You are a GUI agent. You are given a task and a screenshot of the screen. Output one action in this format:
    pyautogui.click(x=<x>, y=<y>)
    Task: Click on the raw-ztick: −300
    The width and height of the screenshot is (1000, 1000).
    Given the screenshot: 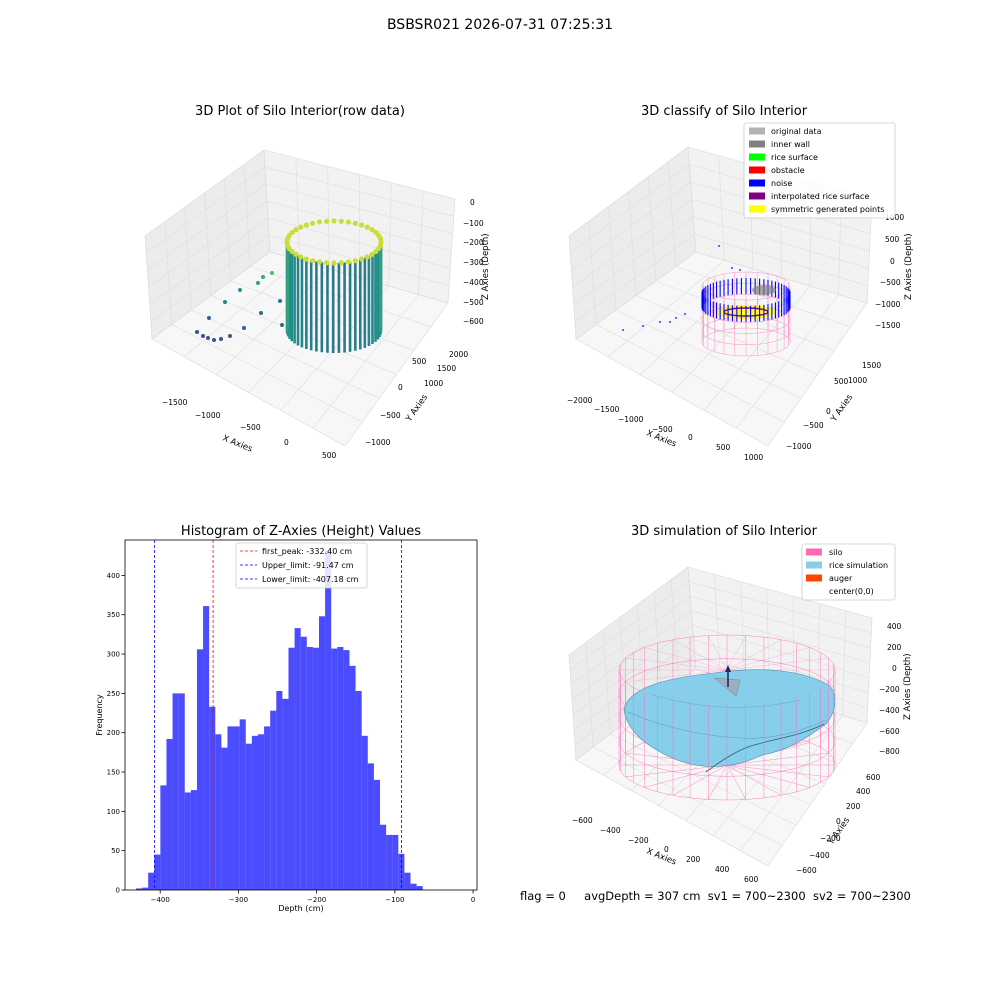 What is the action you would take?
    pyautogui.click(x=473, y=262)
    